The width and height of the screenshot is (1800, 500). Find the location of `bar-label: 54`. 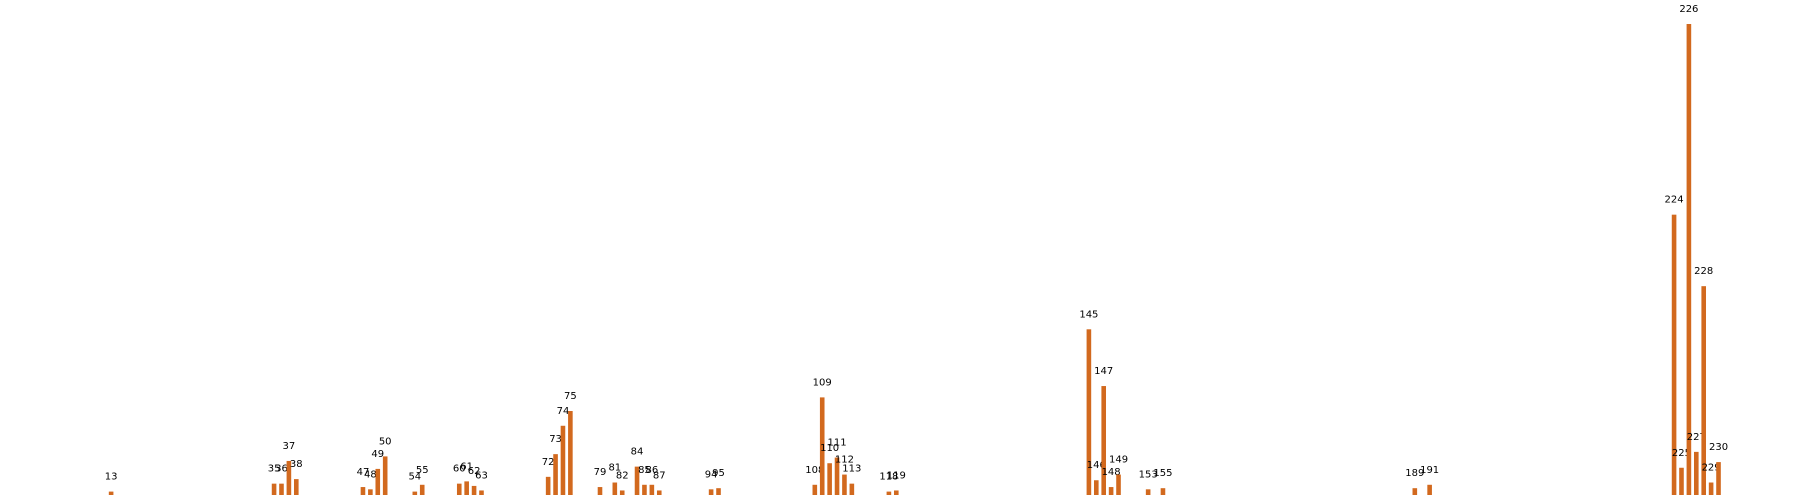

bar-label: 54 is located at coordinates (414, 477).